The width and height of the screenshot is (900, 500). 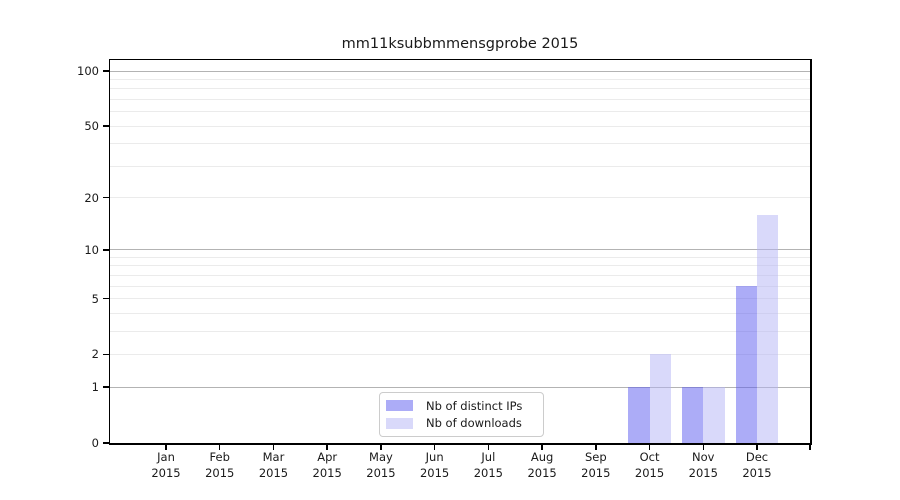 I want to click on y-tick-label: 10, so click(x=91, y=249).